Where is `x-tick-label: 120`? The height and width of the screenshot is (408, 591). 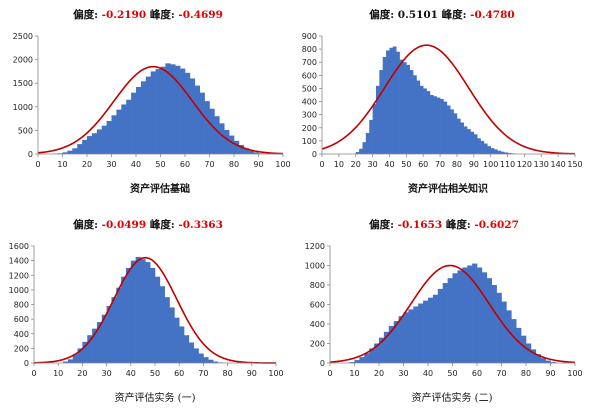 x-tick-label: 120 is located at coordinates (524, 164).